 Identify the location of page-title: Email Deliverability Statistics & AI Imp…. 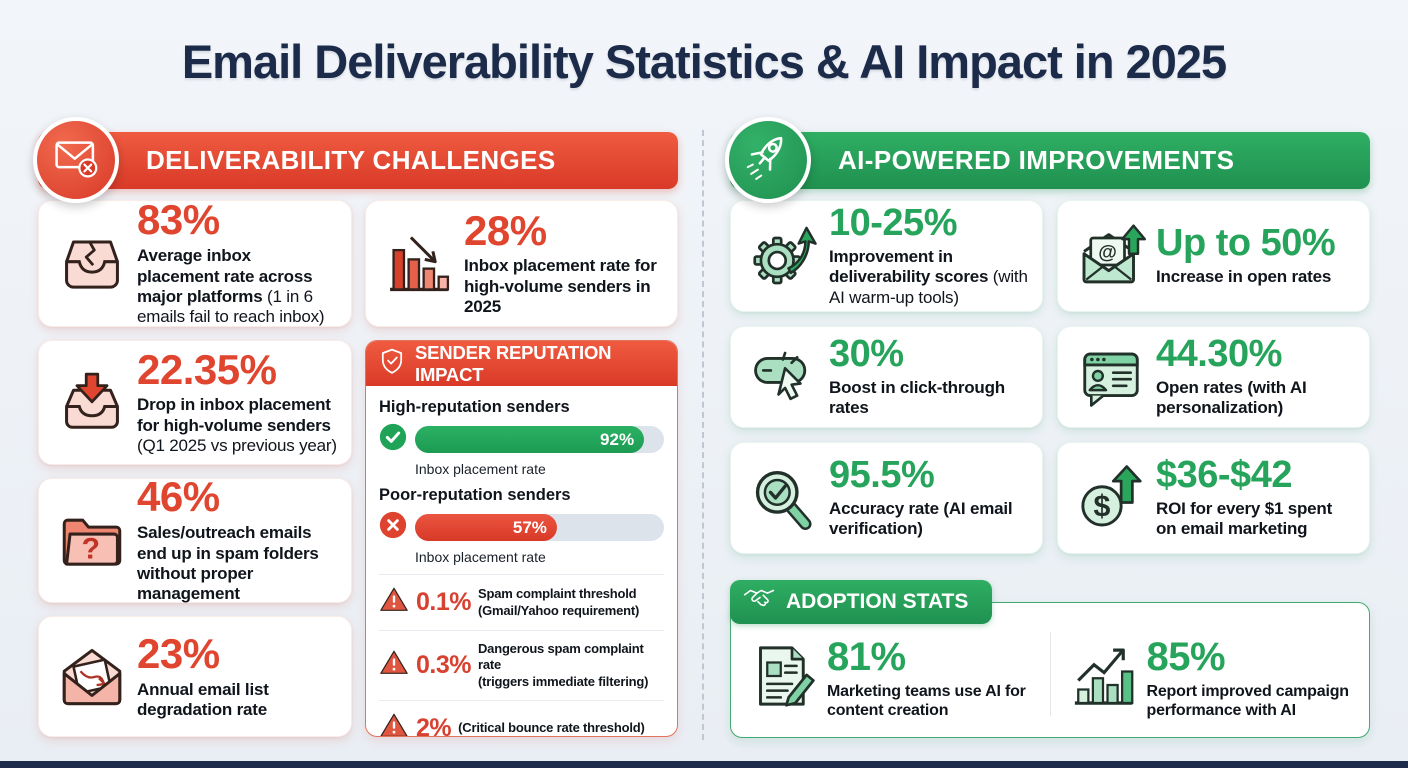
(704, 61).